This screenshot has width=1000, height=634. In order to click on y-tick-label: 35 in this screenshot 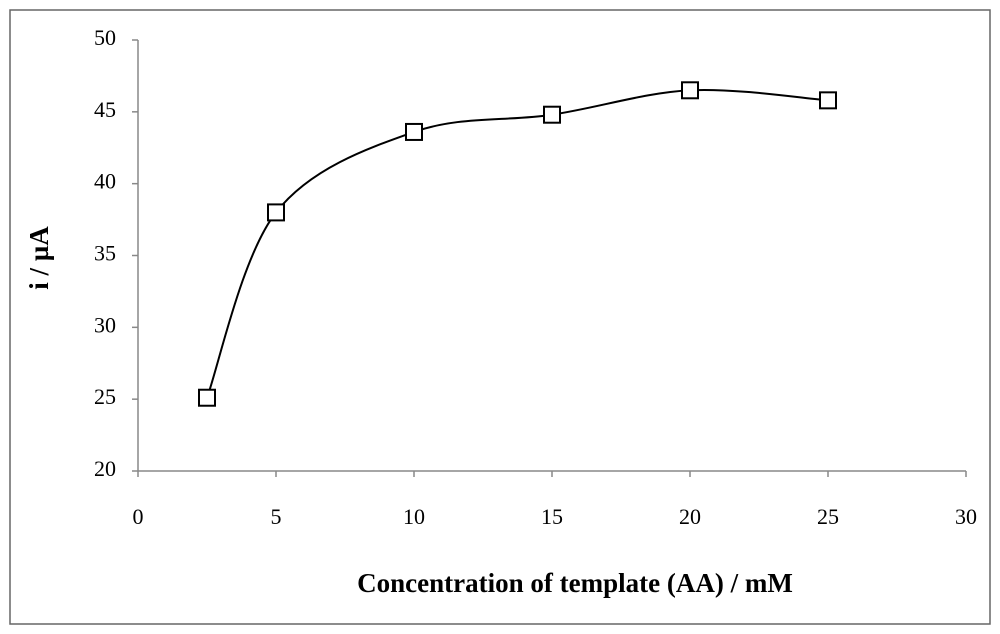, I will do `click(105, 253)`.